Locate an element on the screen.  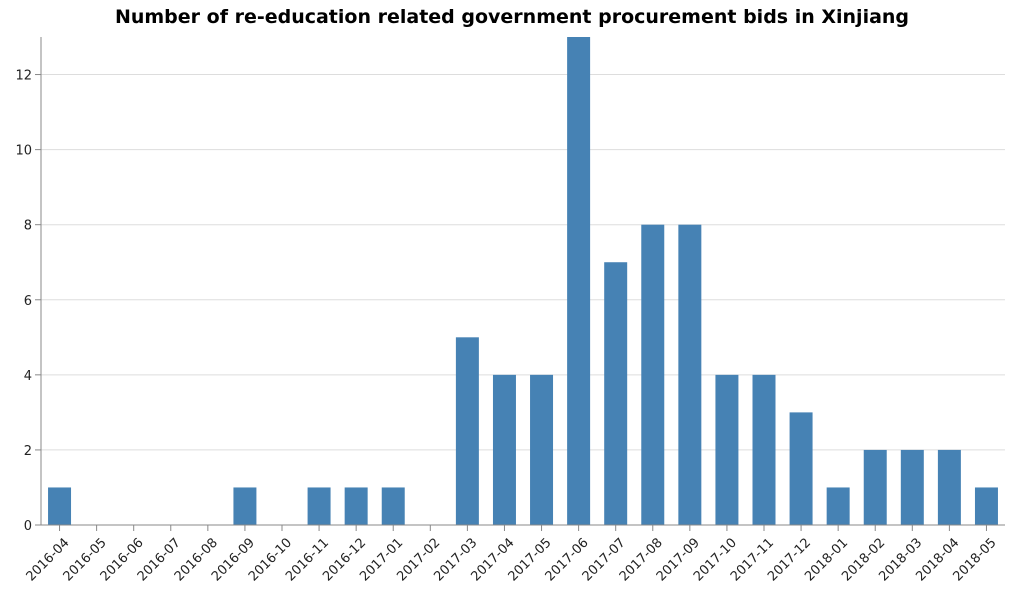
y-tick-label: 2 is located at coordinates (28, 451).